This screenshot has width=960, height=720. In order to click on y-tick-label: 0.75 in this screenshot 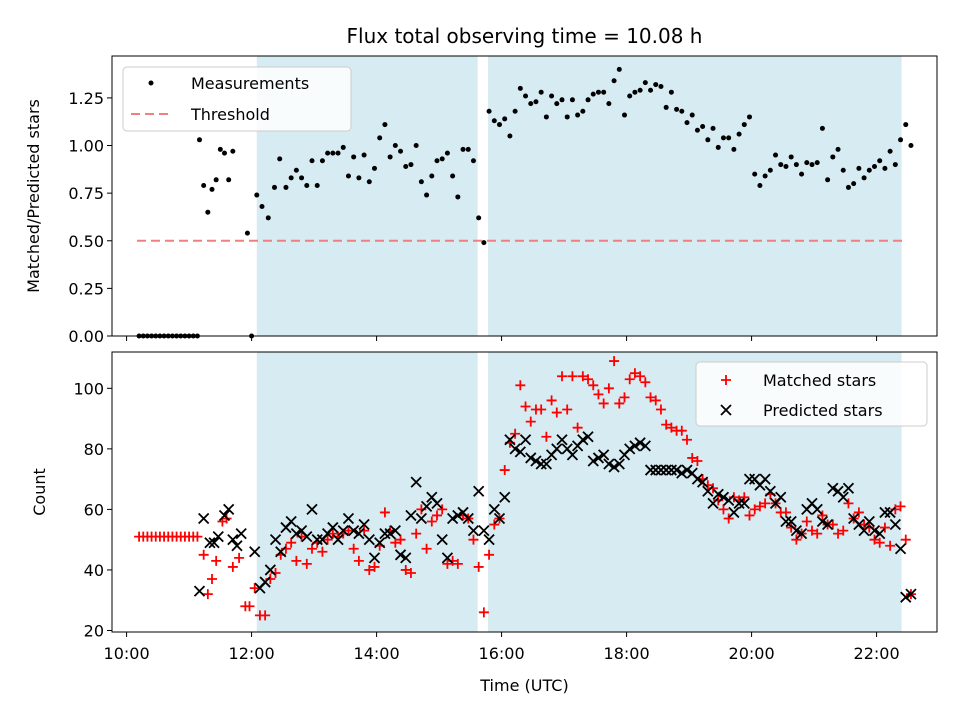, I will do `click(86, 193)`.